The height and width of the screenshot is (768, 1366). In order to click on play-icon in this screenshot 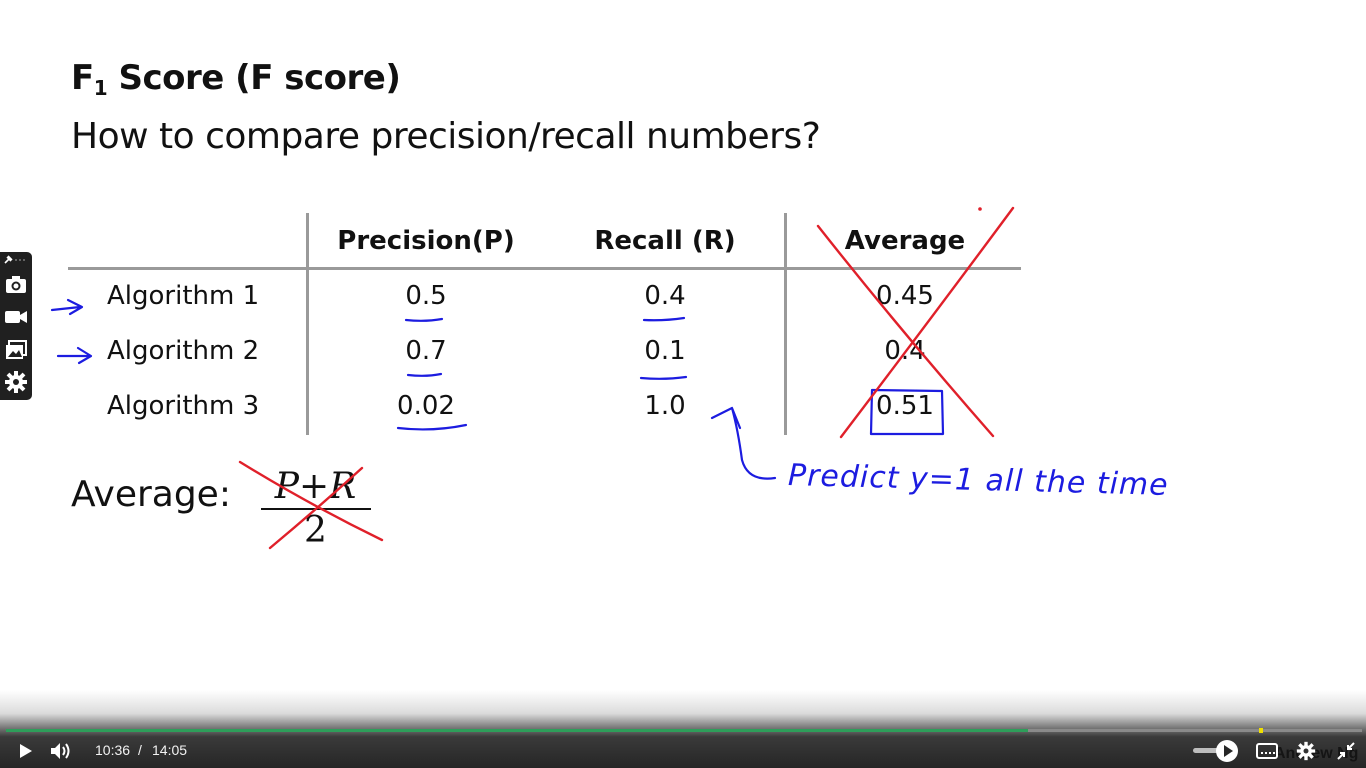, I will do `click(26, 751)`.